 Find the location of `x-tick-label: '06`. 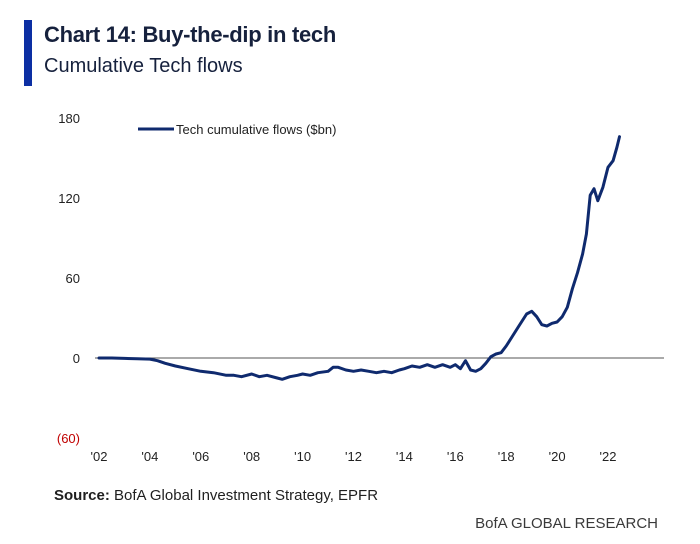

x-tick-label: '06 is located at coordinates (200, 456).